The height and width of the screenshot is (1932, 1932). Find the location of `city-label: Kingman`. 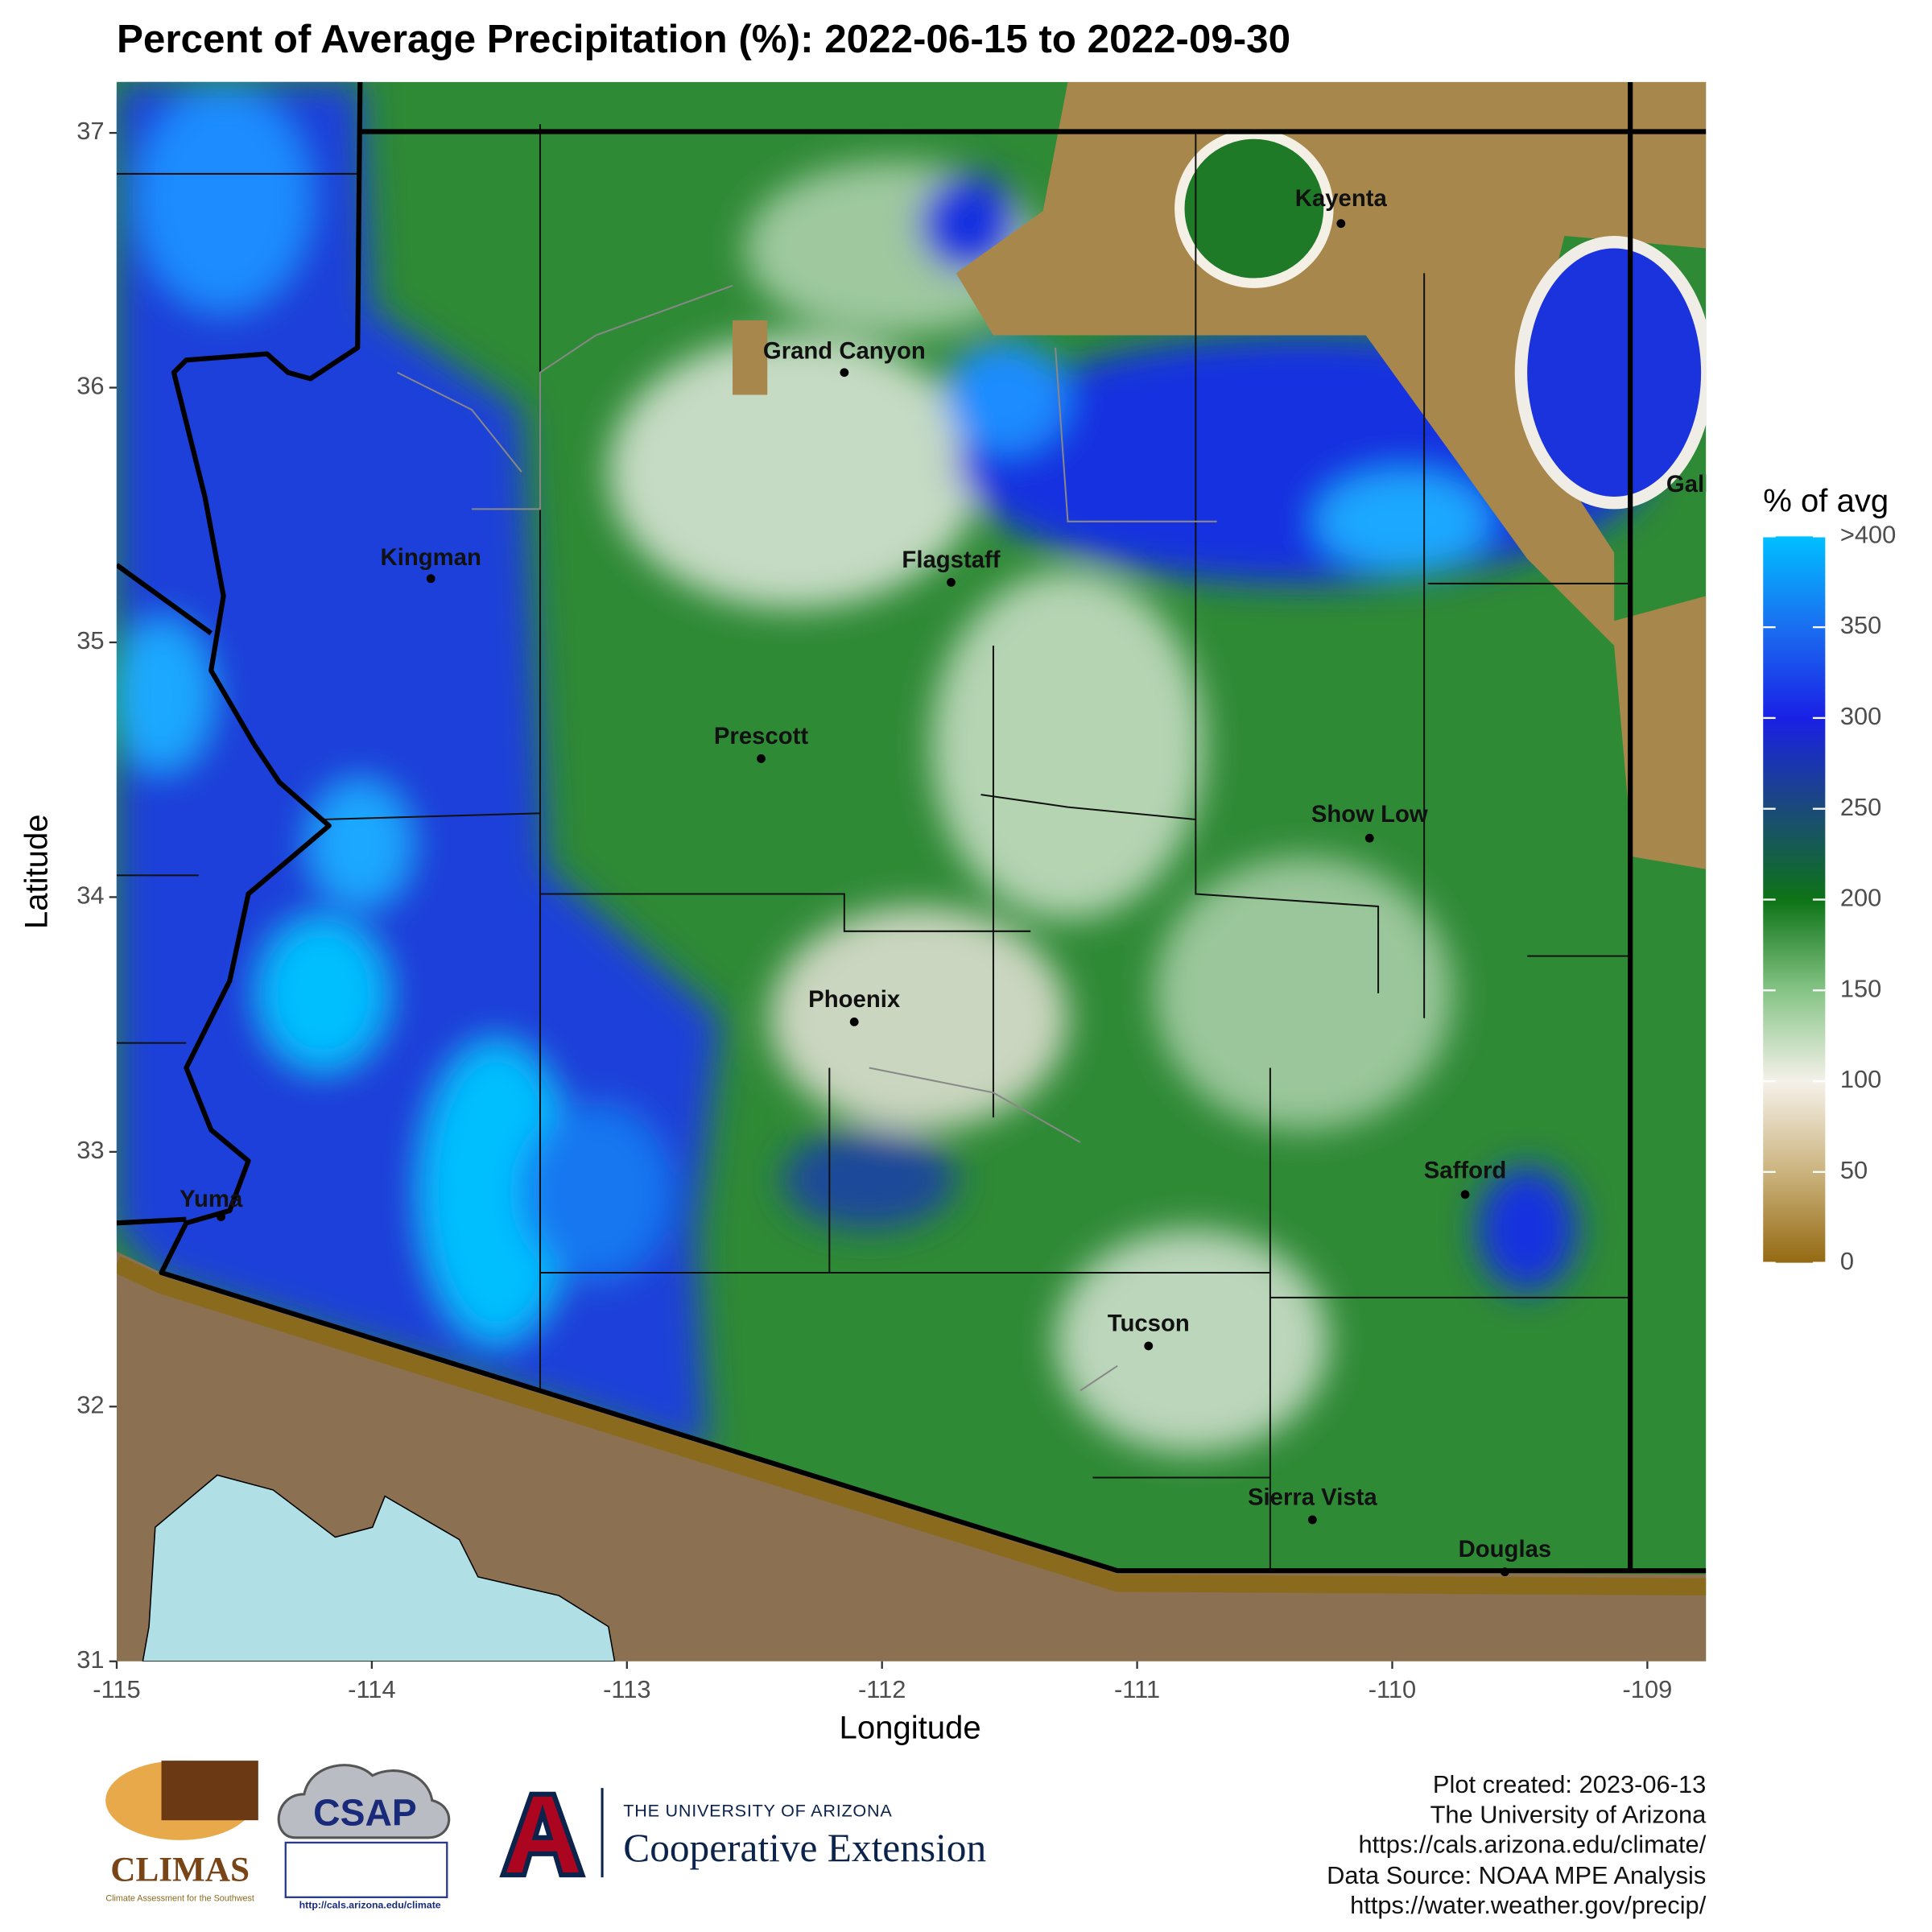

city-label: Kingman is located at coordinates (431, 557).